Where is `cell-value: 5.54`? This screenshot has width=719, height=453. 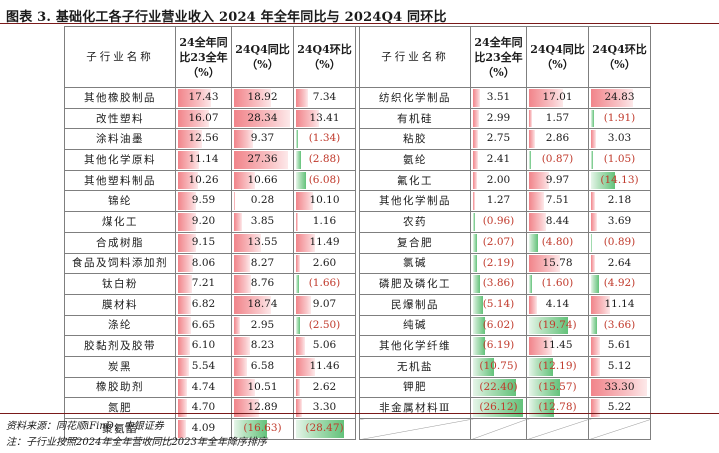 cell-value: 5.54 is located at coordinates (203, 365).